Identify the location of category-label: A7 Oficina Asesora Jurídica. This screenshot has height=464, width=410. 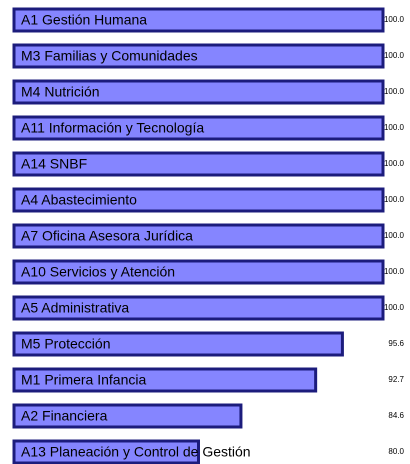
(107, 236).